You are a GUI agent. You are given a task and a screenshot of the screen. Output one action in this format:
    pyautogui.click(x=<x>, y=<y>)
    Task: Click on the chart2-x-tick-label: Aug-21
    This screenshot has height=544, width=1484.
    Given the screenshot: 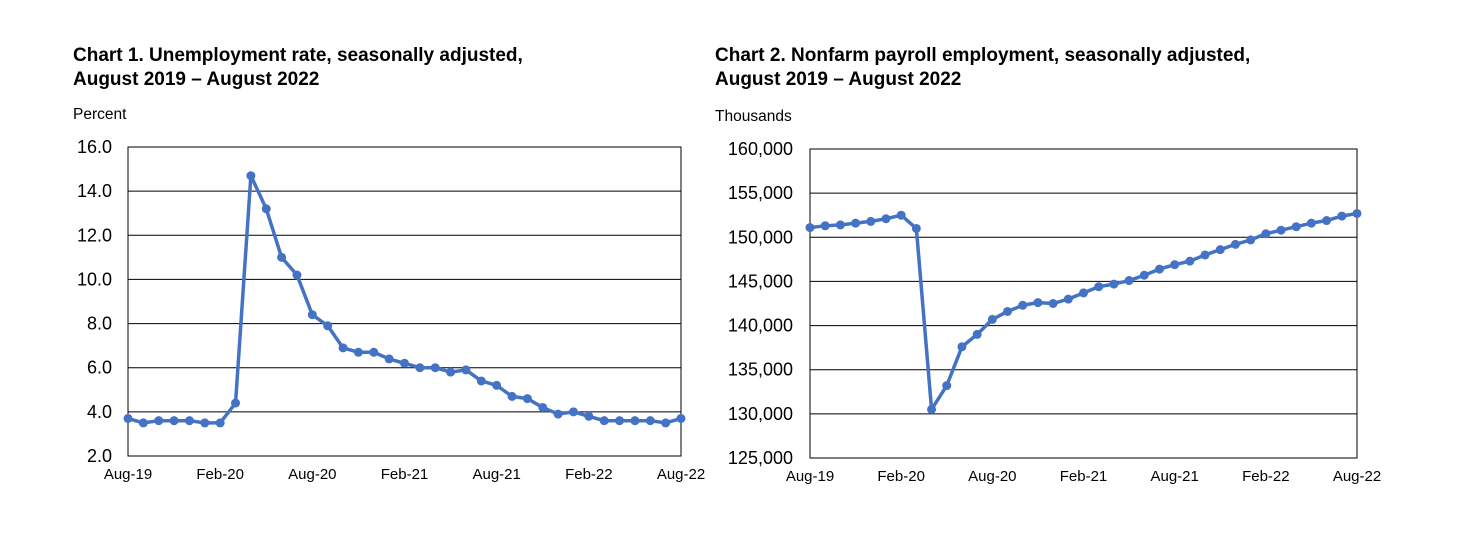 What is the action you would take?
    pyautogui.click(x=1174, y=476)
    